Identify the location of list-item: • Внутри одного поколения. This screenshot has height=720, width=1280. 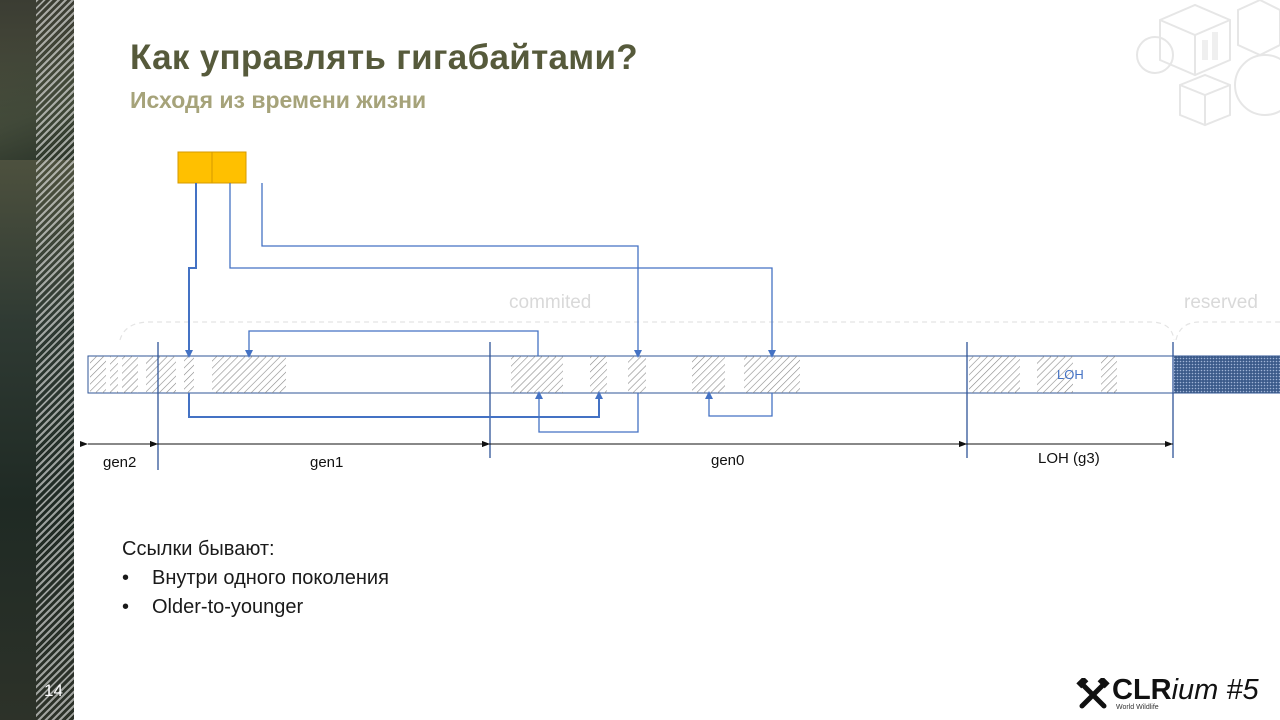
(255, 578).